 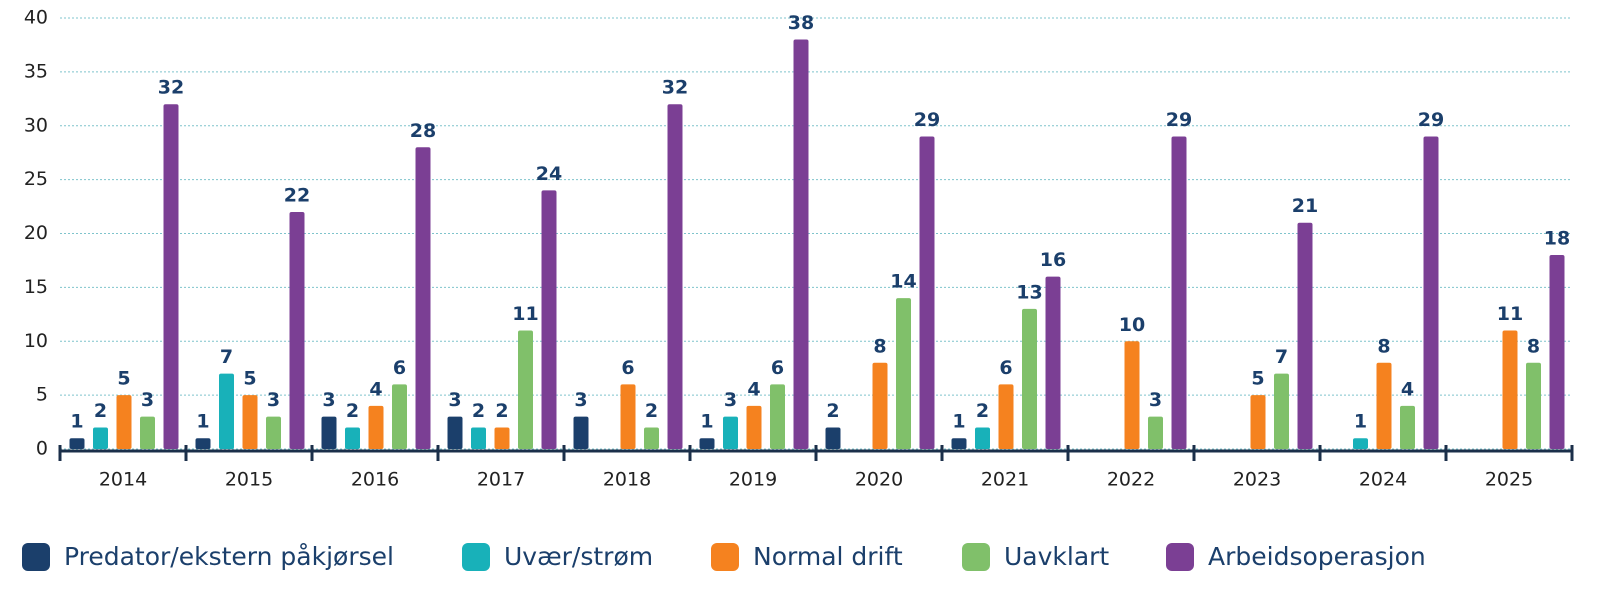 What do you see at coordinates (1557, 239) in the screenshot?
I see `data-label: 18` at bounding box center [1557, 239].